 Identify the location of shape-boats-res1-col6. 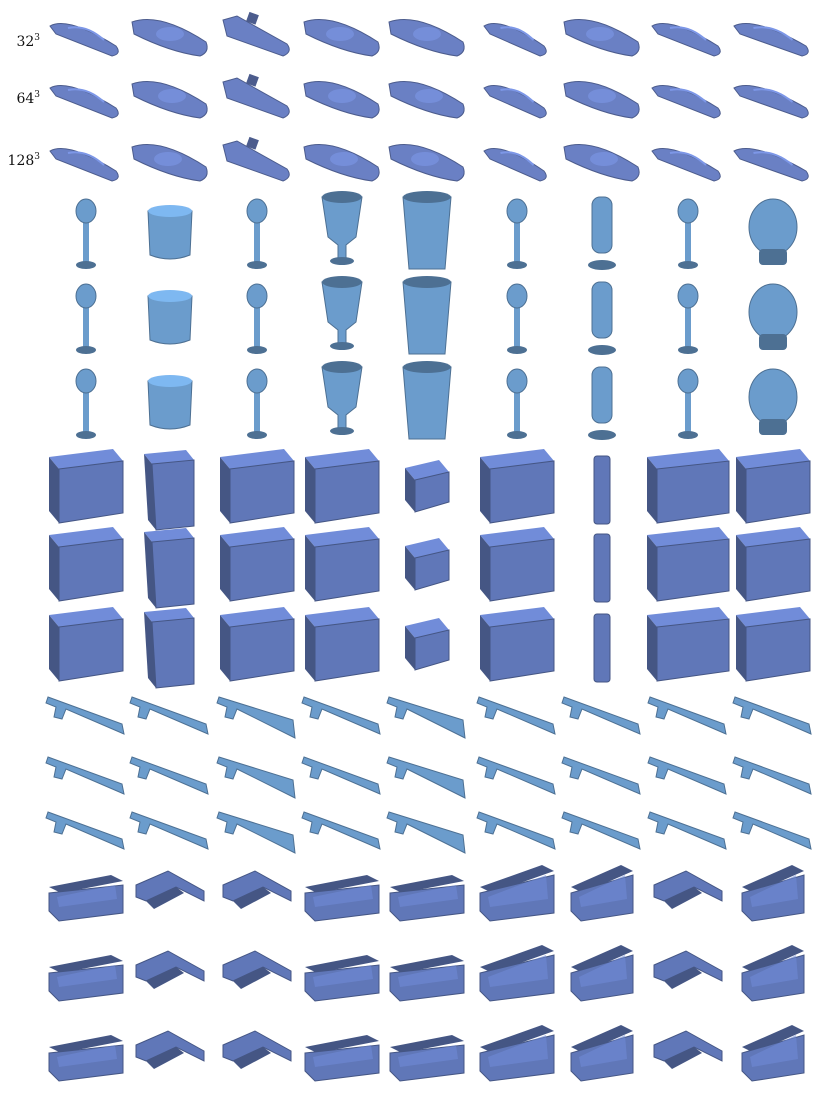
(515, 40).